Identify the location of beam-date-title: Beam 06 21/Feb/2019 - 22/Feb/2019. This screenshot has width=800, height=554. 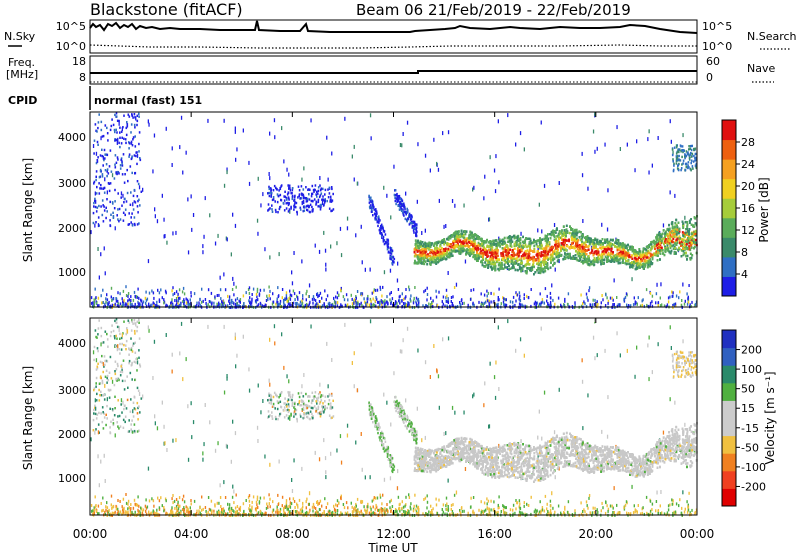
(493, 10).